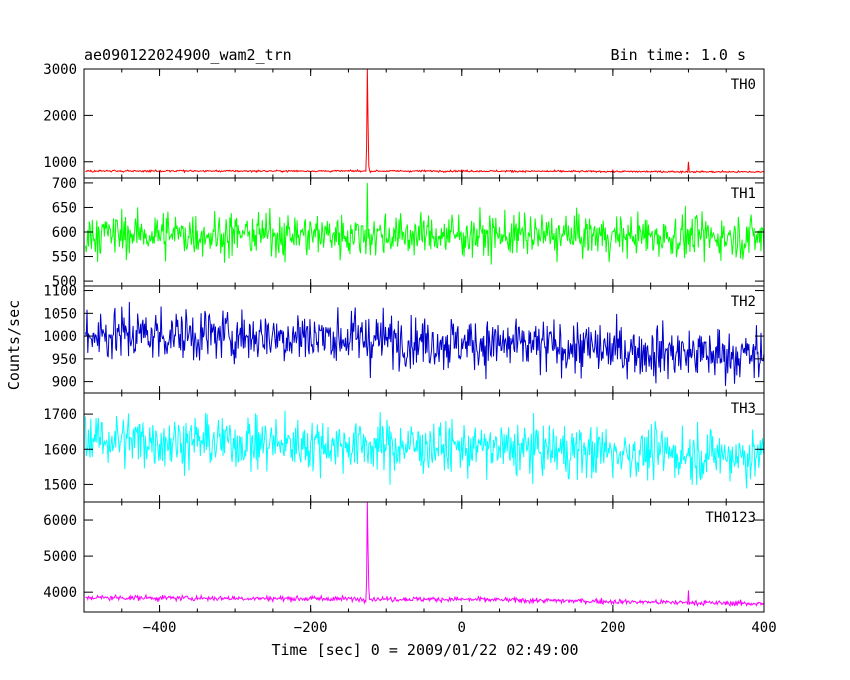 The image size is (850, 680). Describe the element at coordinates (64, 383) in the screenshot. I see `y-tick-label: 900` at that location.